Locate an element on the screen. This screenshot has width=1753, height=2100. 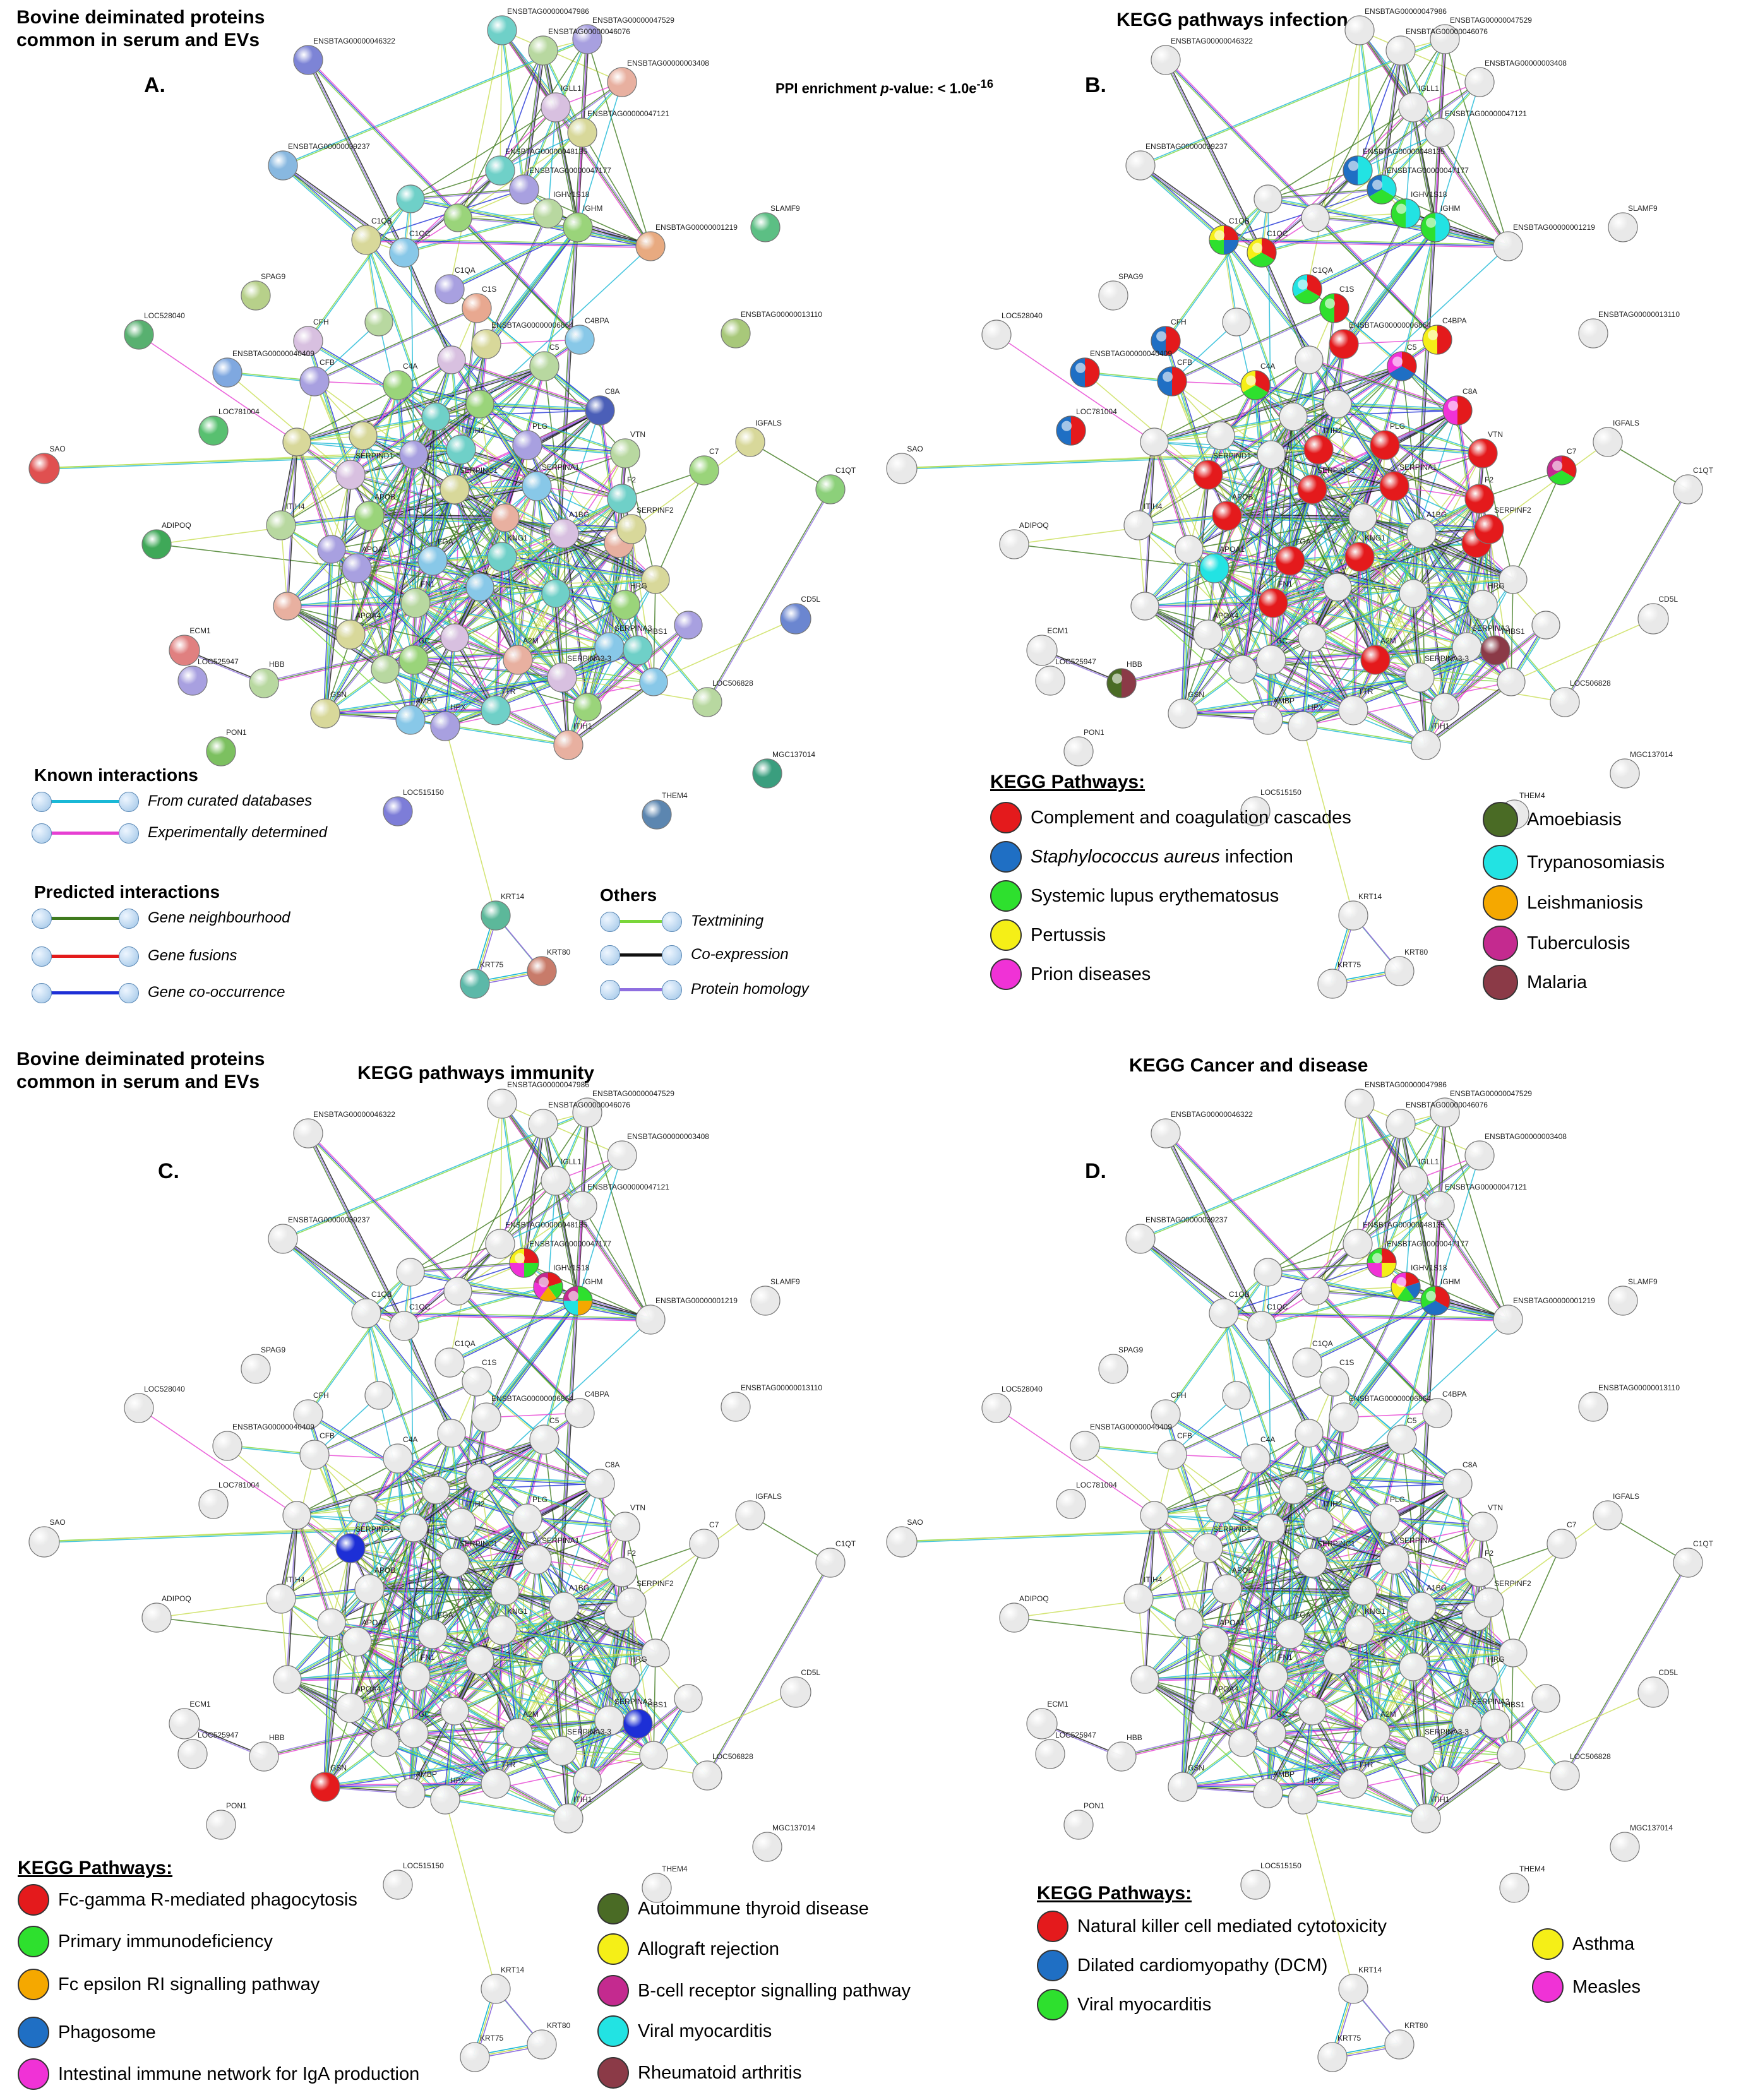
legend-c-item-fc-epsilon: Fc epsilon RI signalling pathway is located at coordinates (169, 1984).